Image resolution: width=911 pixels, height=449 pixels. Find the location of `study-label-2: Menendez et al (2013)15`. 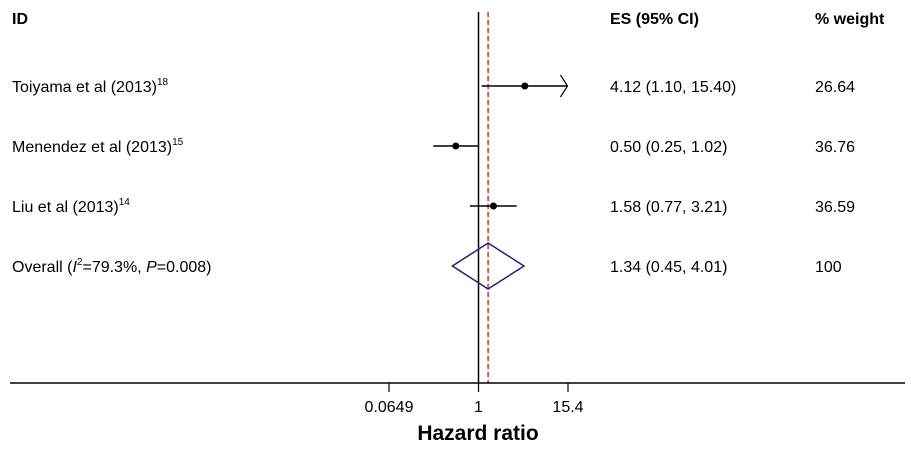

study-label-2: Menendez et al (2013)15 is located at coordinates (98, 146).